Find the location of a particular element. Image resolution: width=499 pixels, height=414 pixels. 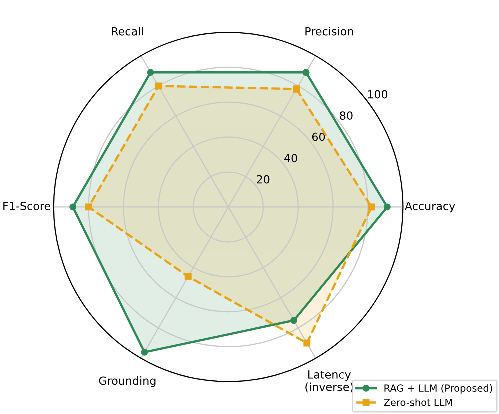

y-tick-label: 40 is located at coordinates (291, 158).